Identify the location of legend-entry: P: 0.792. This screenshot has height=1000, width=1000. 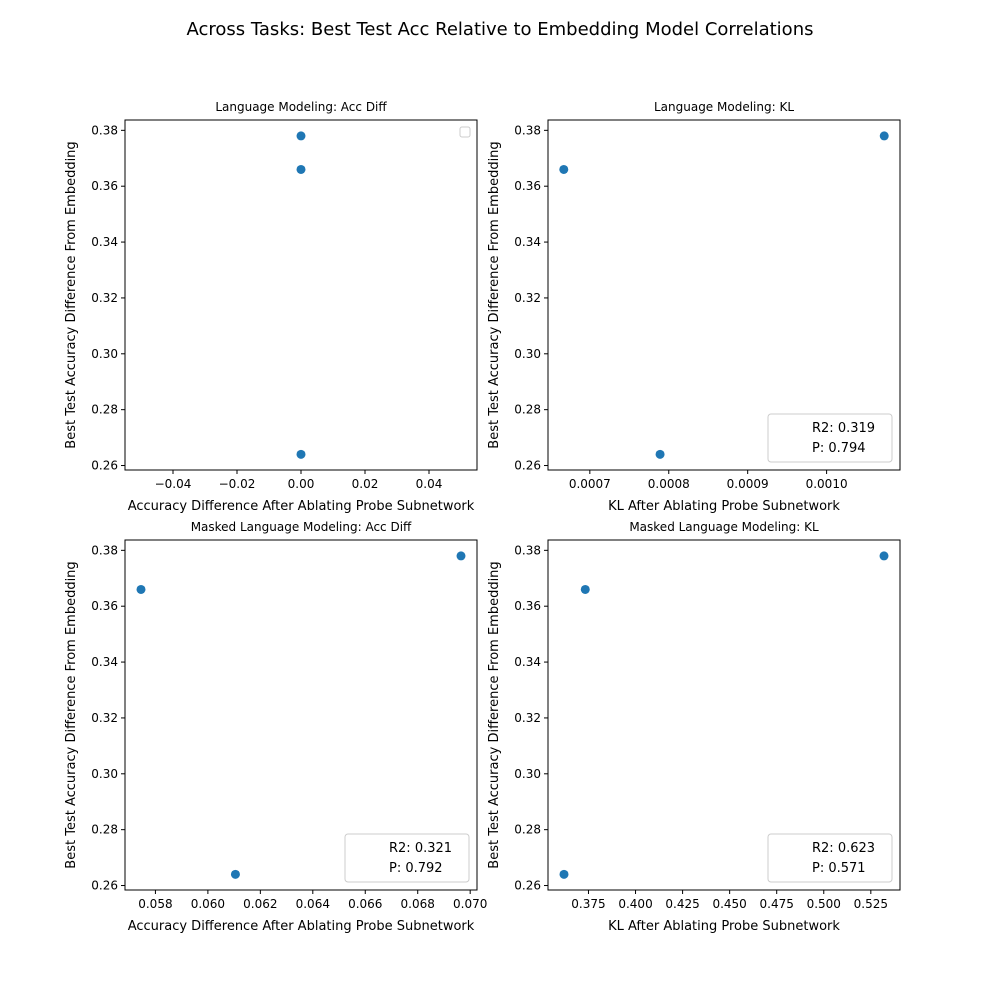
(416, 868).